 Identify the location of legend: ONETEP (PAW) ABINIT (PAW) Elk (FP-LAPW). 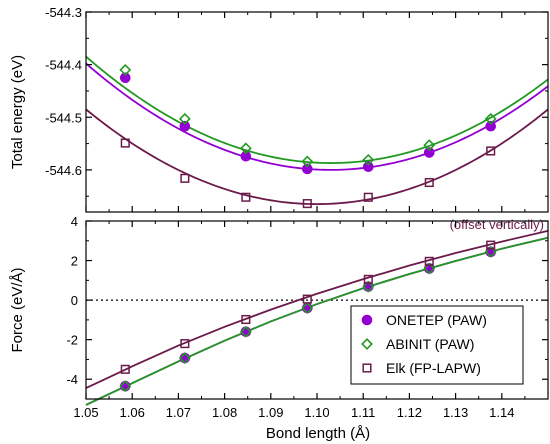
(437, 345).